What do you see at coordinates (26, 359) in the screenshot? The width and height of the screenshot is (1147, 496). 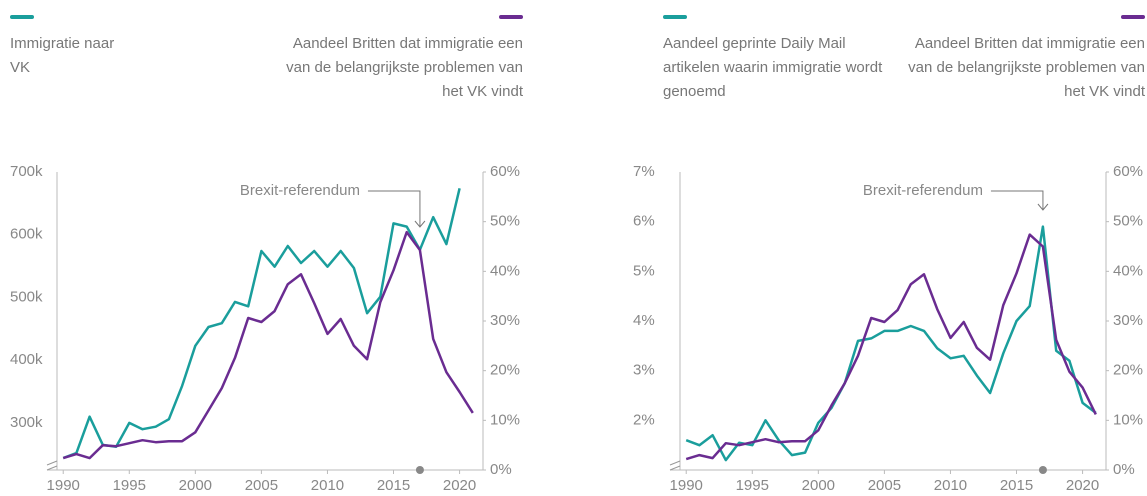 I see `y-tick-label: 400k` at bounding box center [26, 359].